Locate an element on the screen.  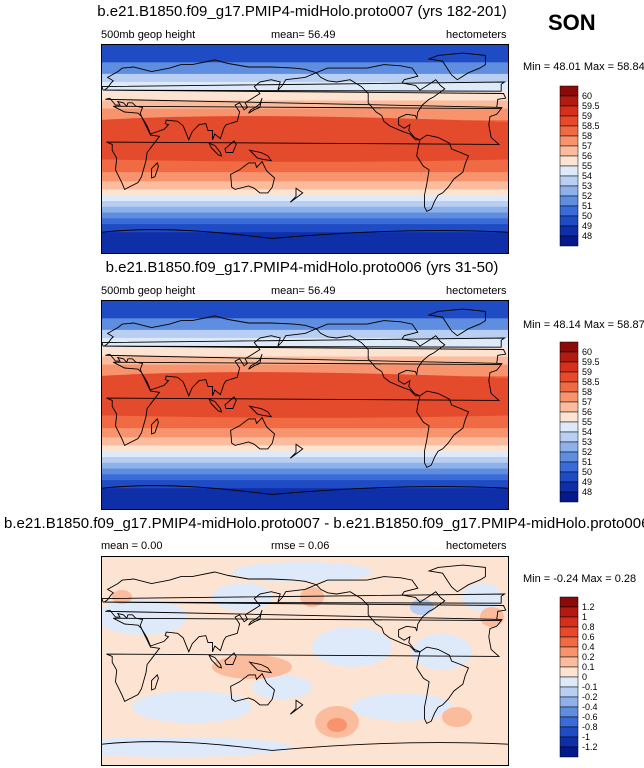
colorbar-tick-label: 54 is located at coordinates (587, 432).